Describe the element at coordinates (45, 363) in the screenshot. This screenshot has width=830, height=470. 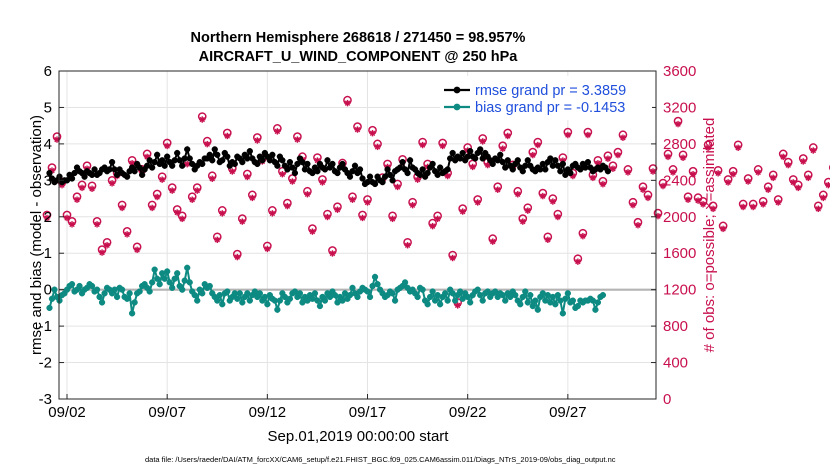
I see `tick-label-left: -2` at that location.